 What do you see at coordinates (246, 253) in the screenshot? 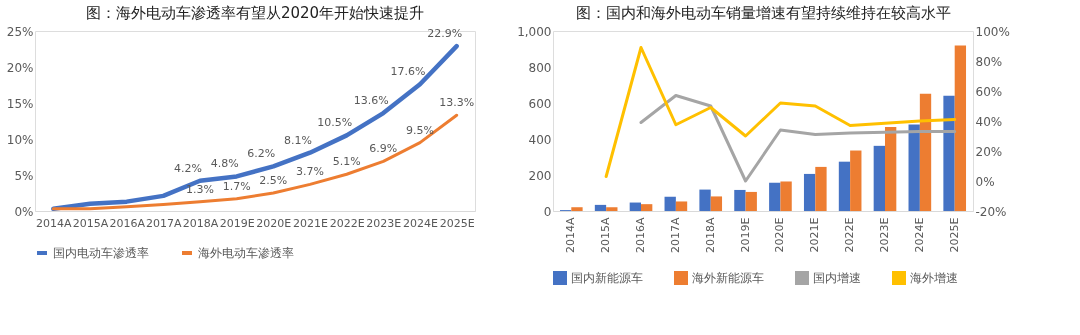
I see `legend-label: 海外电动车渗透率` at bounding box center [246, 253].